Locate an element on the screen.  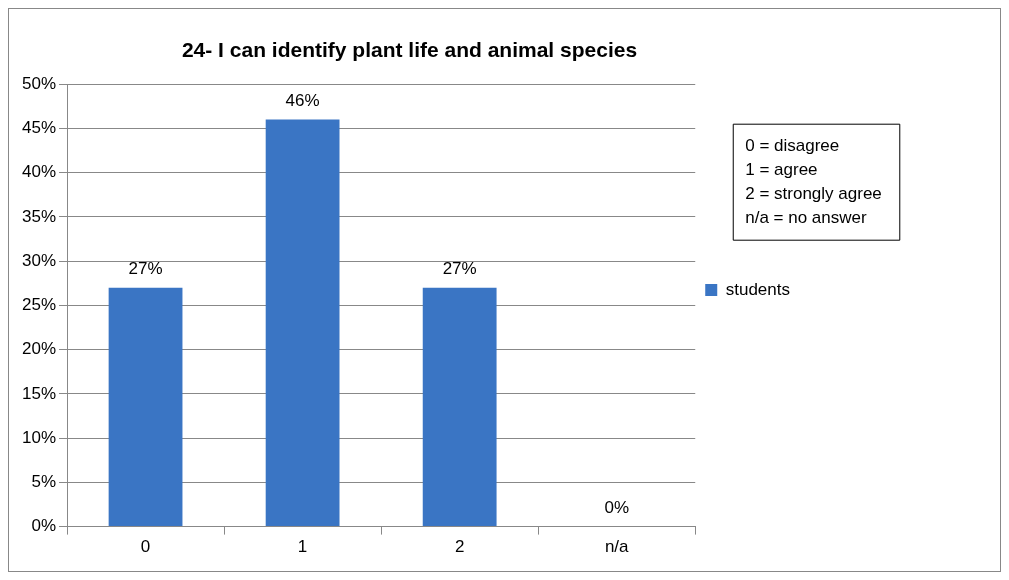
text: 0 = disagree is located at coordinates (792, 145).